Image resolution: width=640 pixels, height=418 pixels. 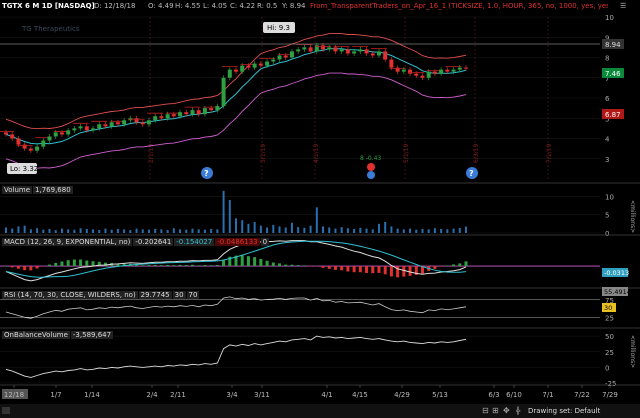 I want to click on obv-grid: 50 25 0 -25, so click(x=308, y=360).